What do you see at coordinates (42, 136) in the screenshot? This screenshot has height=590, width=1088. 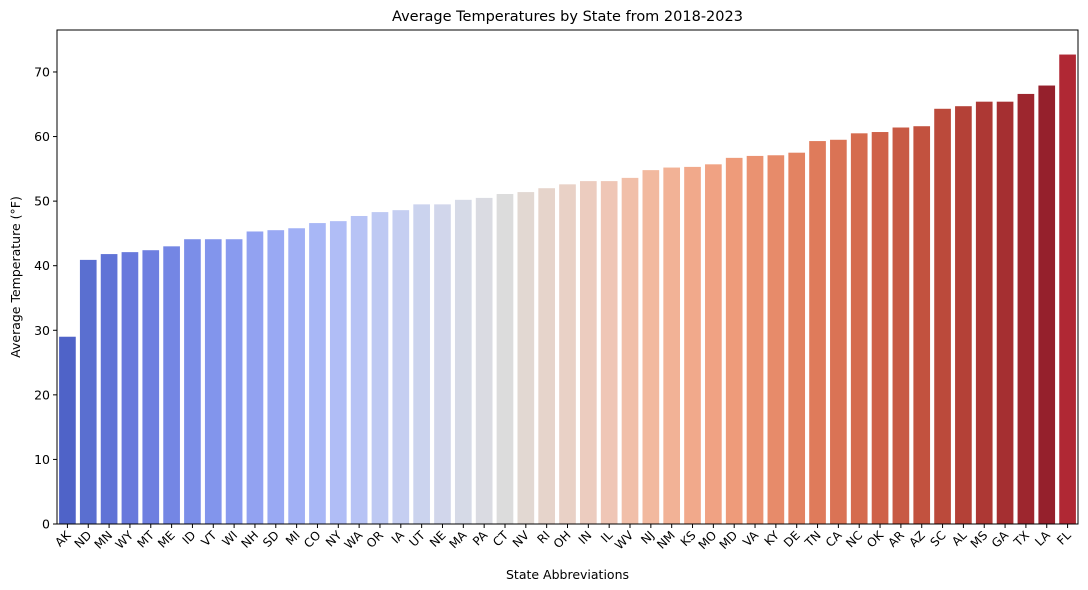 I see `y-tick-label: 60` at bounding box center [42, 136].